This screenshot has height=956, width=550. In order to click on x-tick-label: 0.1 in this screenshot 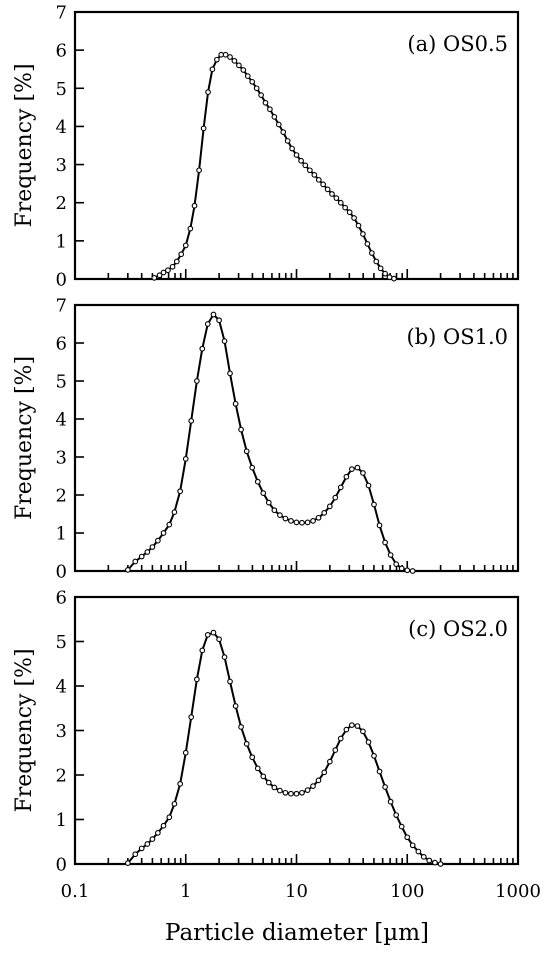, I will do `click(75, 891)`.